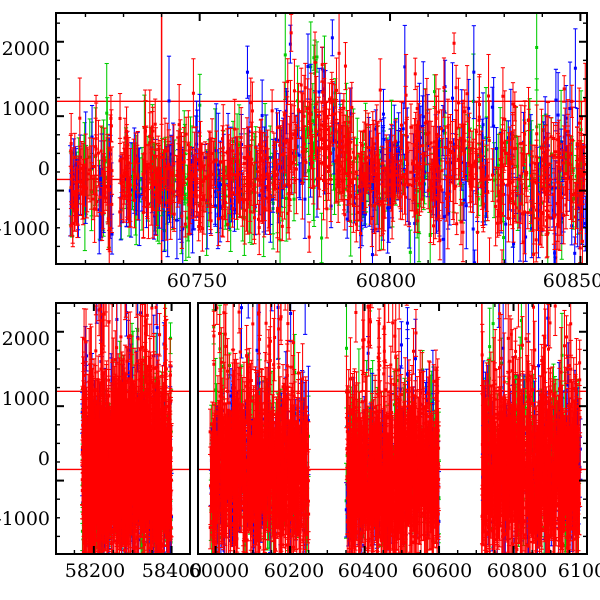 This screenshot has height=600, width=600. What do you see at coordinates (442, 571) in the screenshot?
I see `bottom-xtick-label-60600: 60600` at bounding box center [442, 571].